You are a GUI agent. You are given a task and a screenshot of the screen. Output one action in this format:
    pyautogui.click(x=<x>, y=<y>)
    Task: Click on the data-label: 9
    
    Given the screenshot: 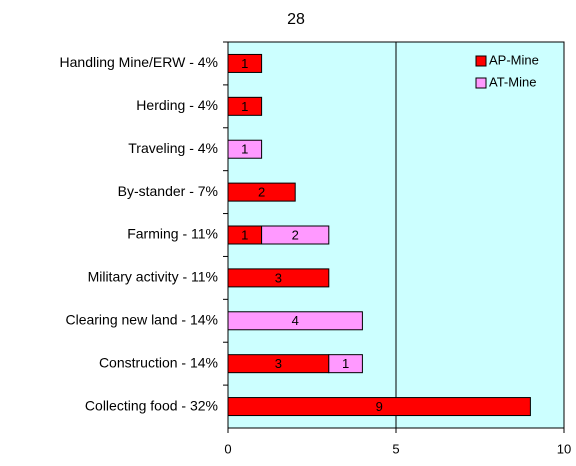 What is the action you would take?
    pyautogui.click(x=379, y=406)
    